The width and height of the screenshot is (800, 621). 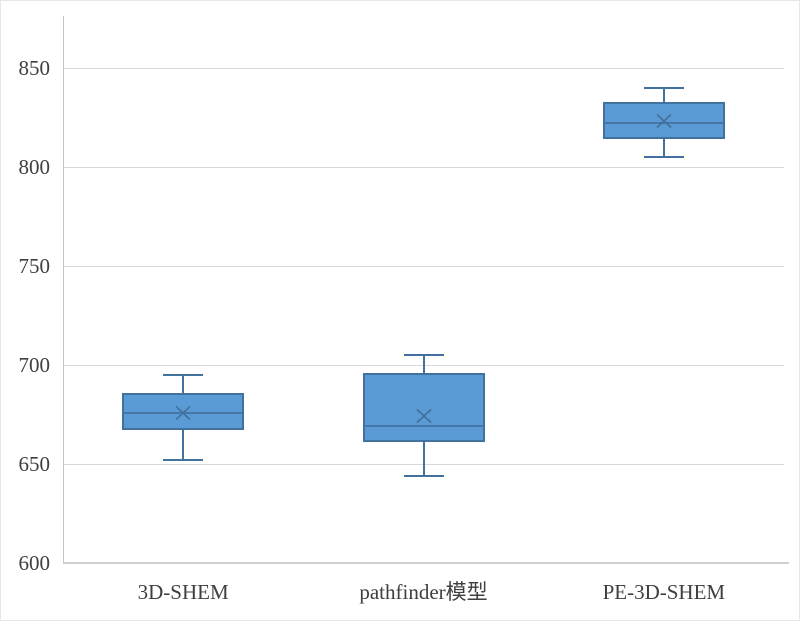 What do you see at coordinates (34, 266) in the screenshot?
I see `y-tick-label: 750` at bounding box center [34, 266].